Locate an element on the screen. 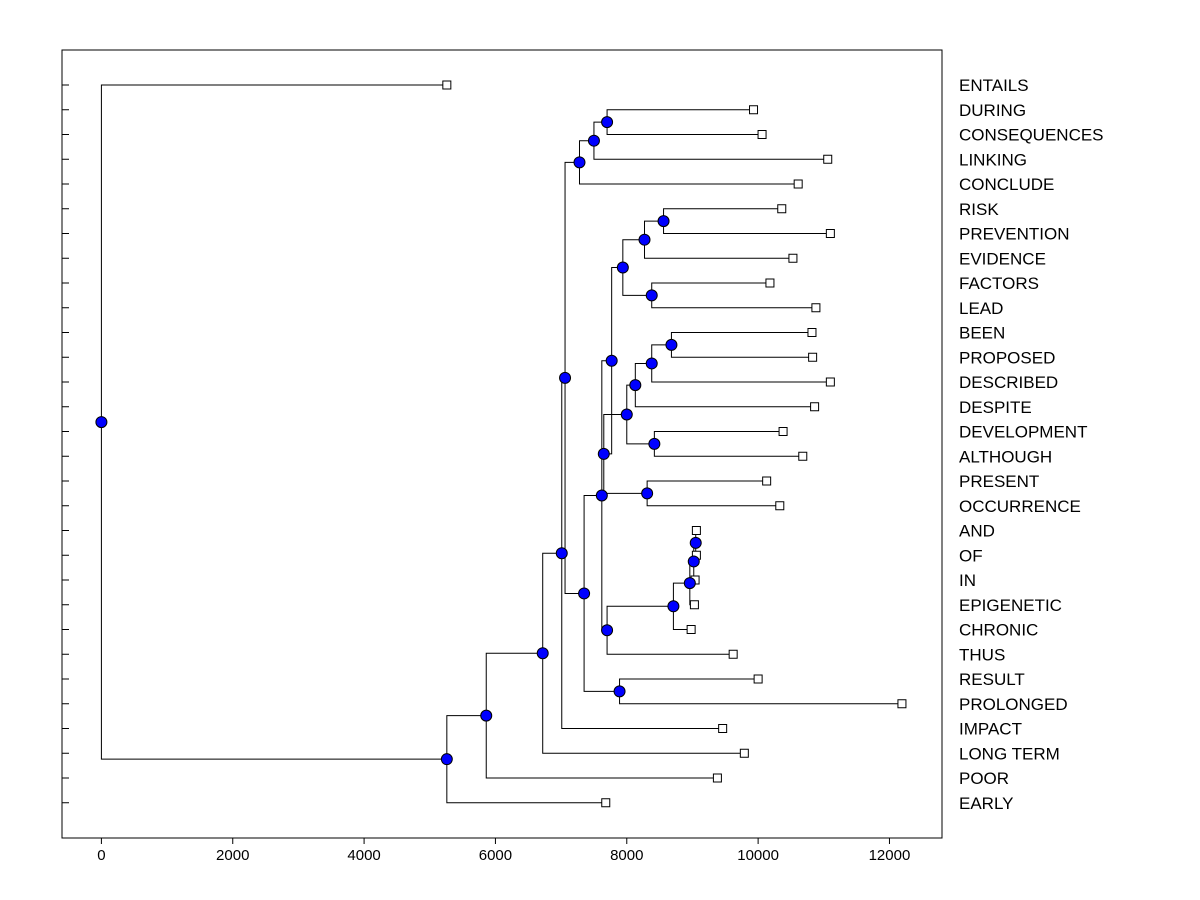 Image resolution: width=1200 pixels, height=900 pixels. x-tick-label: 2000 is located at coordinates (232, 855).